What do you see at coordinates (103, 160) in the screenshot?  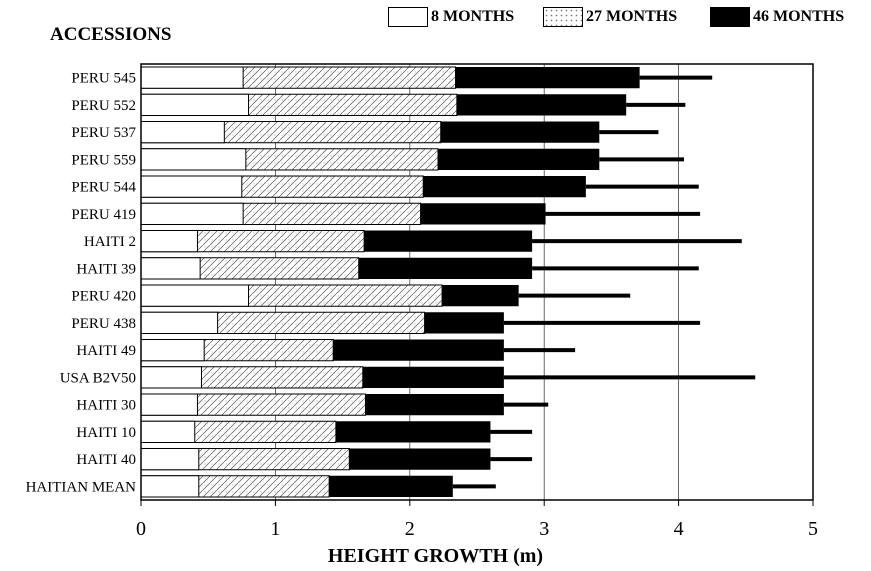 I see `category-label: PERU 559` at bounding box center [103, 160].